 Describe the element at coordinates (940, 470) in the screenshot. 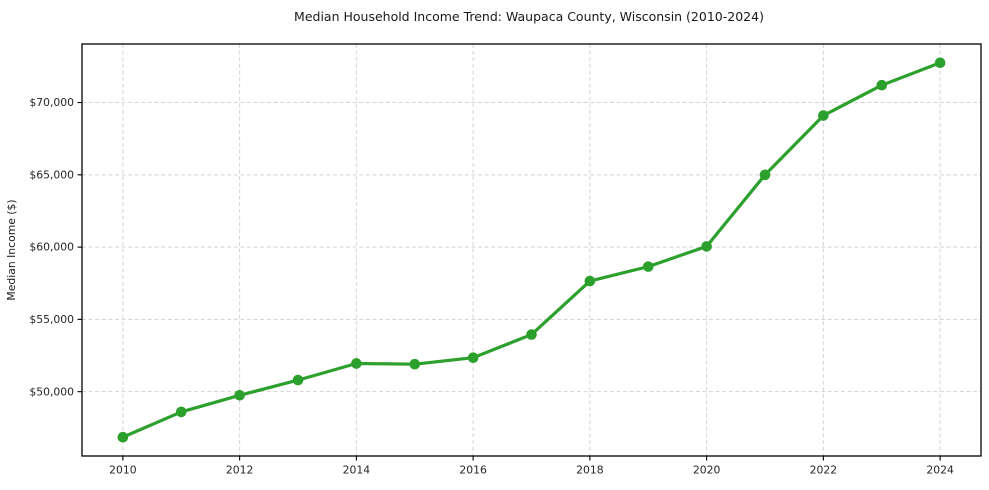

I see `x-tick-label: 2024` at that location.